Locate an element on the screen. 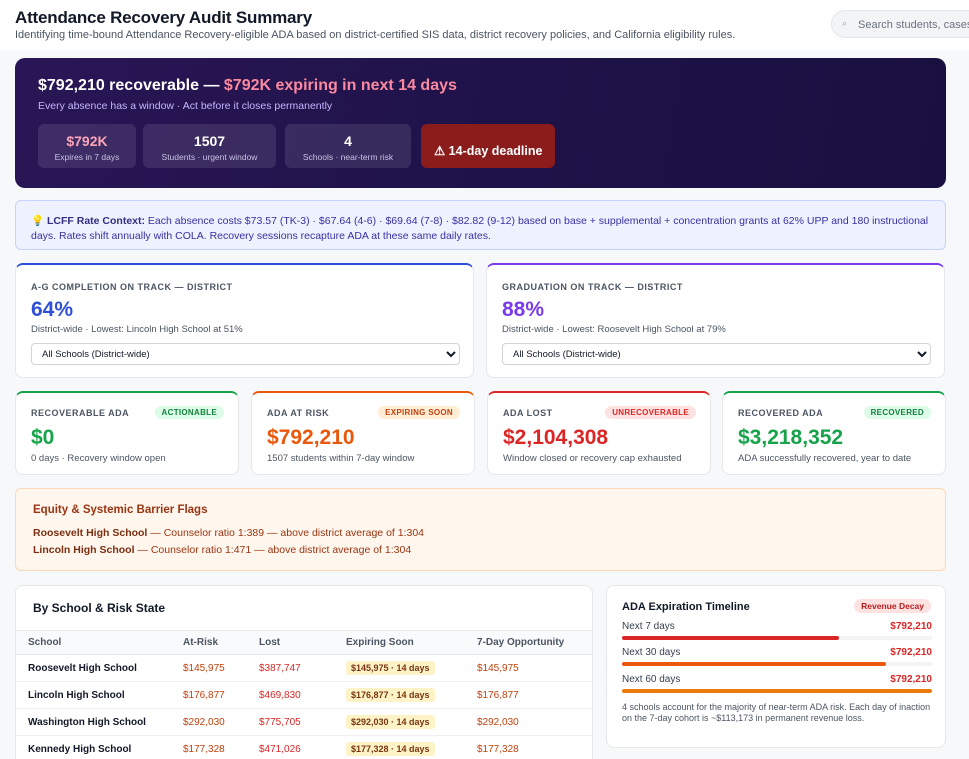 This screenshot has height=759, width=969. kpi-note: Window closed or recovery cap exhausted is located at coordinates (592, 458).